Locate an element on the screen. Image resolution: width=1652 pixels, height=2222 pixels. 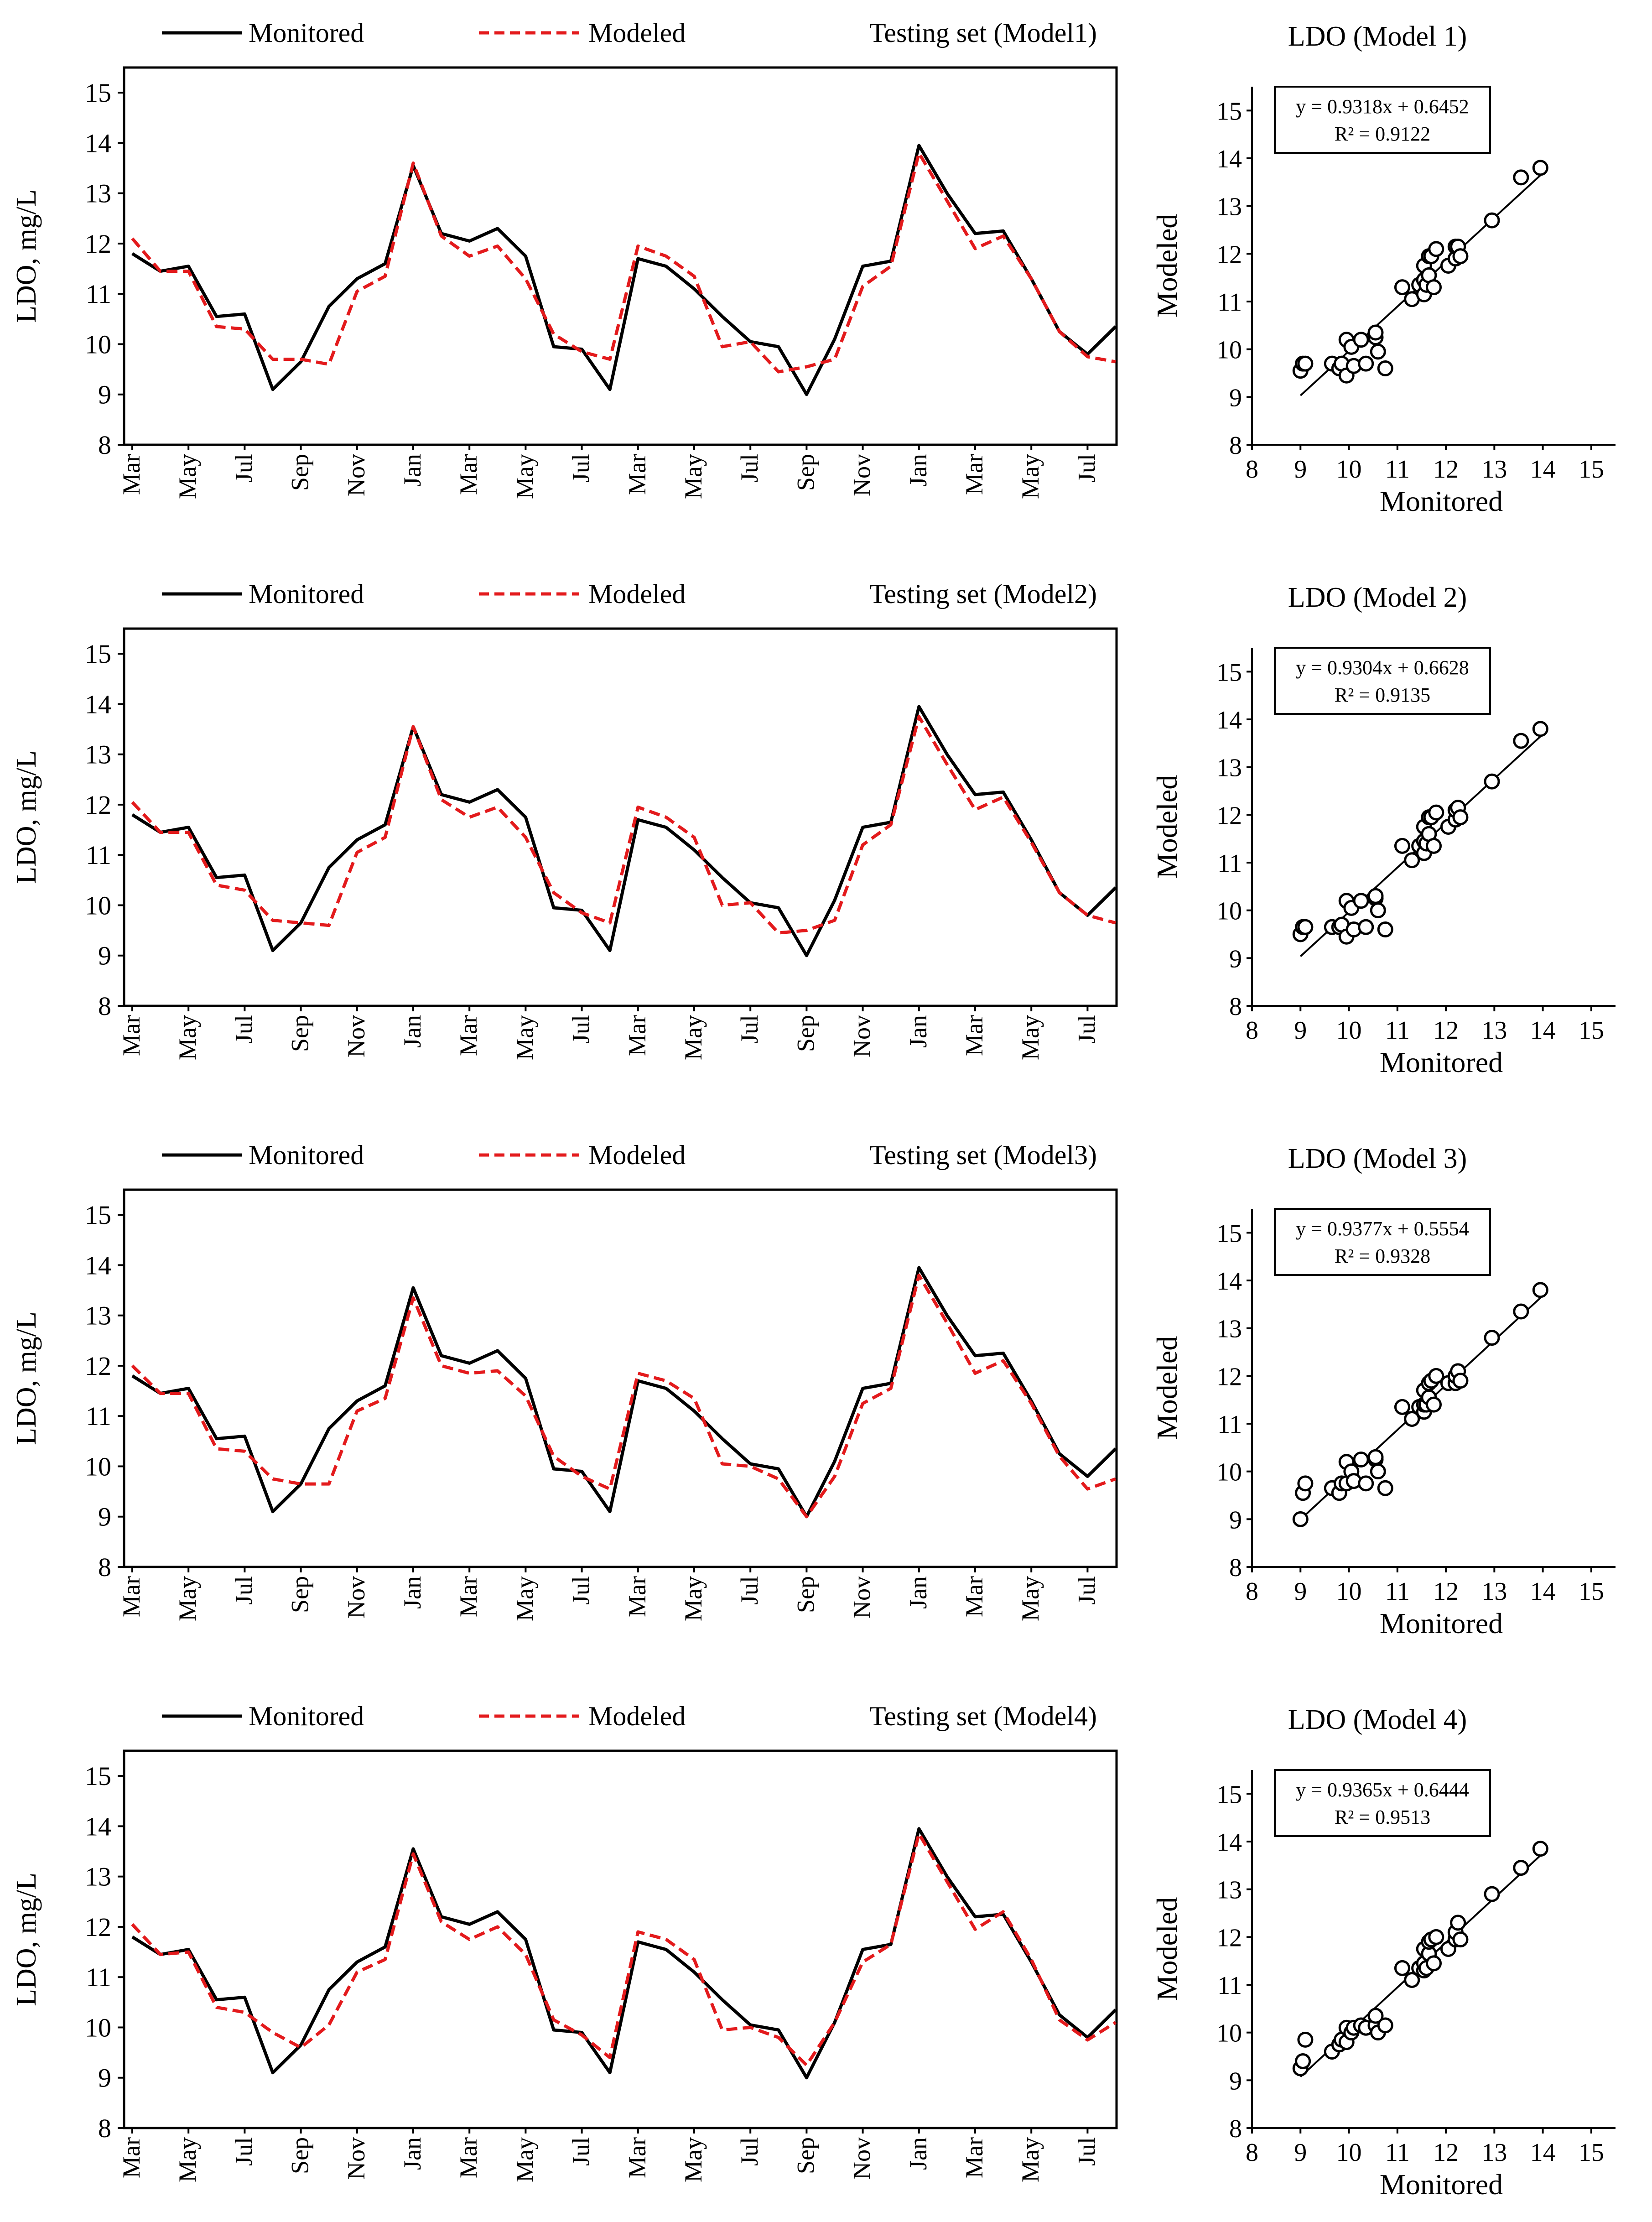
scatter-y-tick-label: 9 is located at coordinates (1236, 959).